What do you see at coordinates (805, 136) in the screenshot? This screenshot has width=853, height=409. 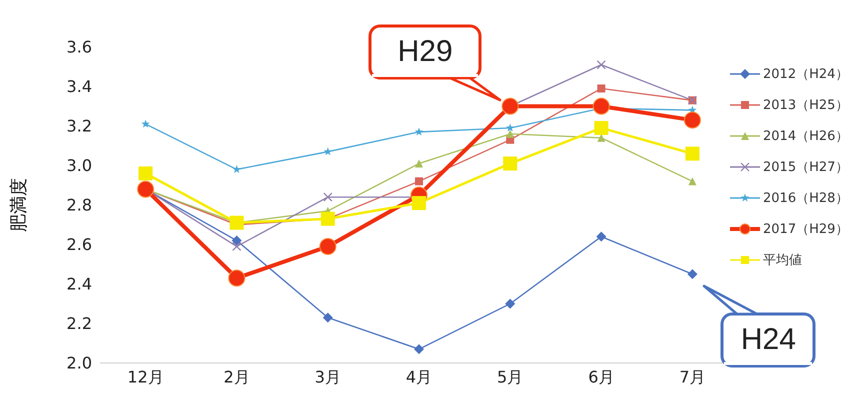 I see `legend-label: 2014（H26）` at bounding box center [805, 136].